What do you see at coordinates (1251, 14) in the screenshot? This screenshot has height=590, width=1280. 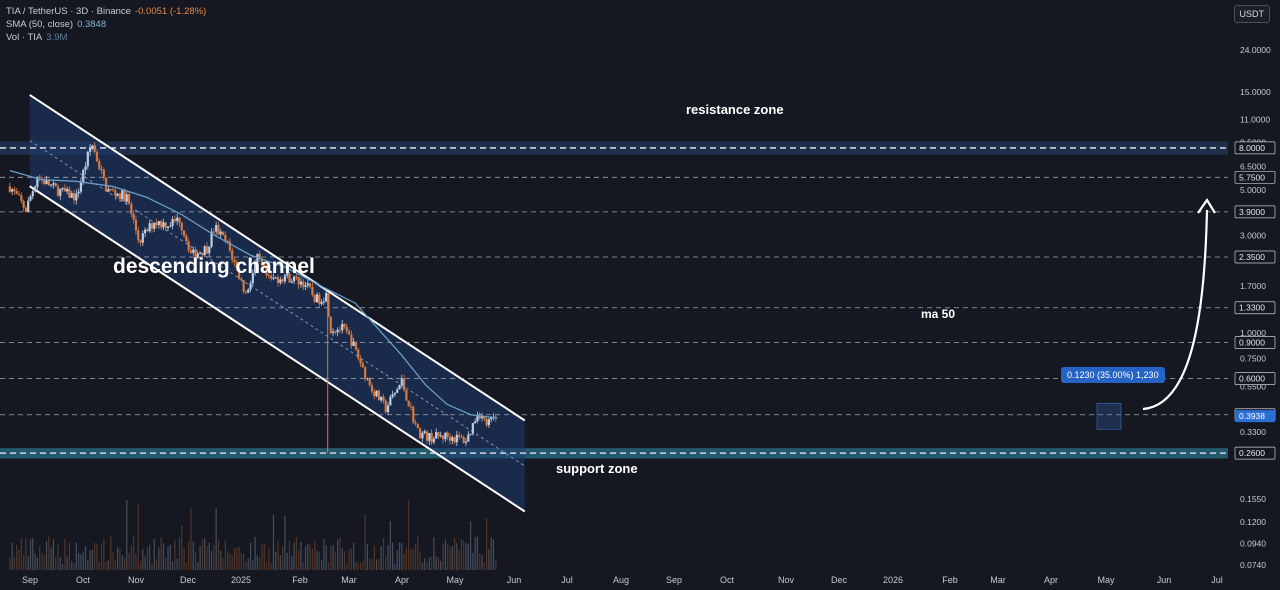 I see `currency-button: USDT` at bounding box center [1251, 14].